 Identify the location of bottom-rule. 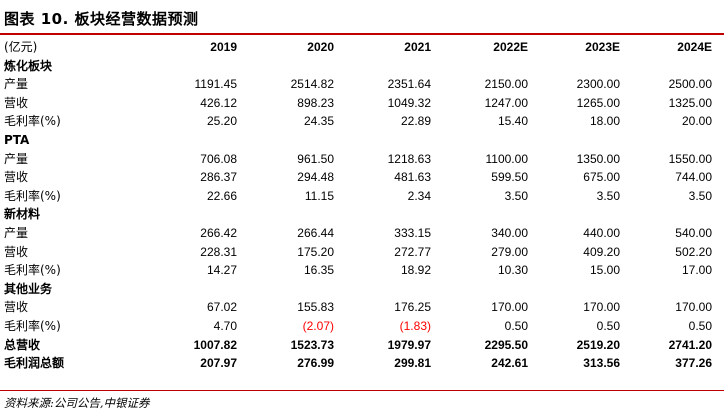
(362, 390).